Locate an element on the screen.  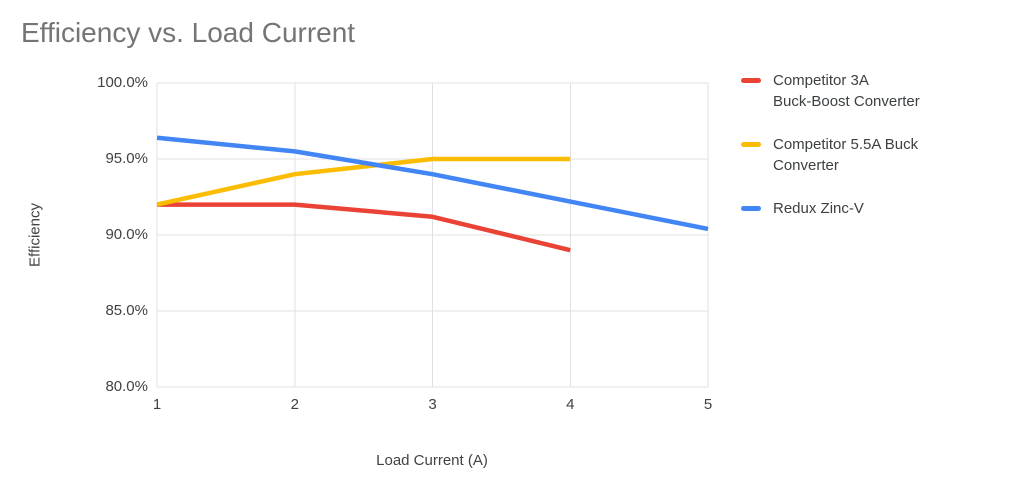
chart-title: Efficiency vs. Load Current is located at coordinates (188, 32).